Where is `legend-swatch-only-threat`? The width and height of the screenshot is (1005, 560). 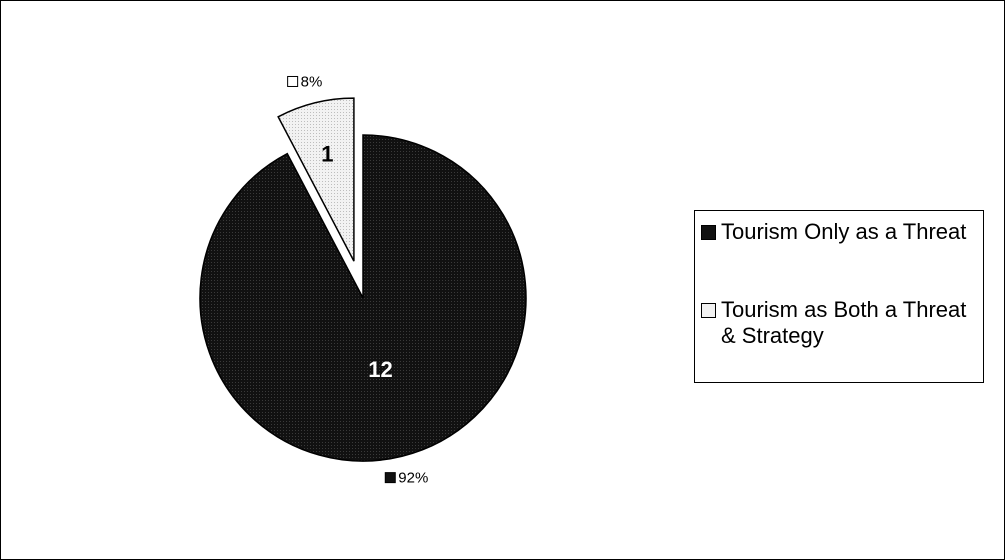 legend-swatch-only-threat is located at coordinates (708, 232).